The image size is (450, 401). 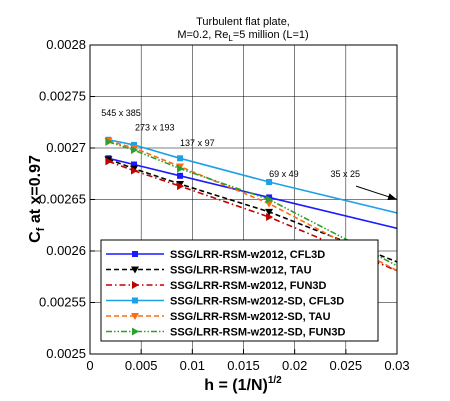 What do you see at coordinates (243, 384) in the screenshot?
I see `x-axis-label: h = (1/N)1/2` at bounding box center [243, 384].